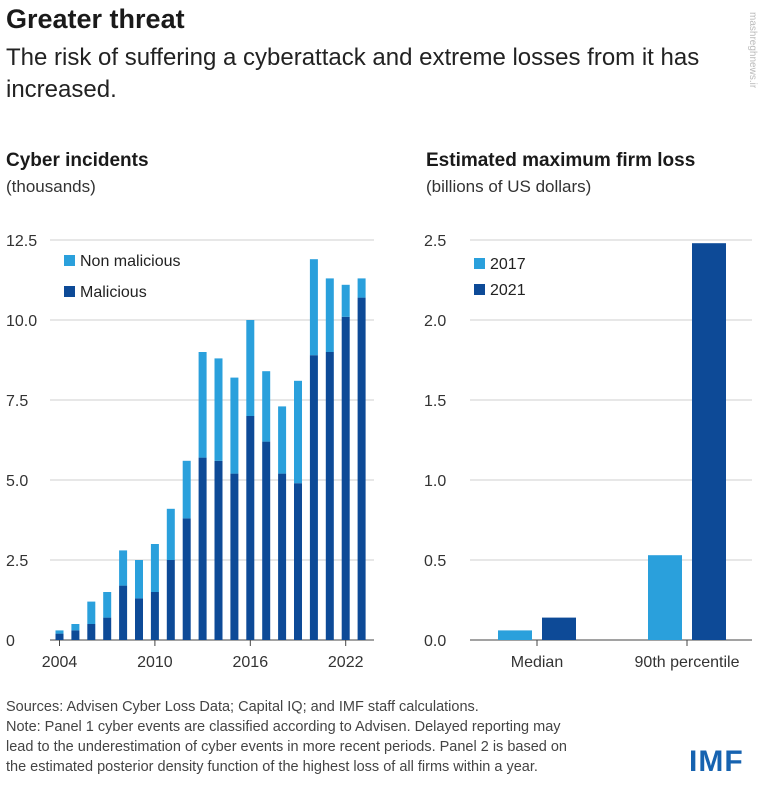  Describe the element at coordinates (77, 160) in the screenshot. I see `panel1-title: Cyber incidents` at that location.